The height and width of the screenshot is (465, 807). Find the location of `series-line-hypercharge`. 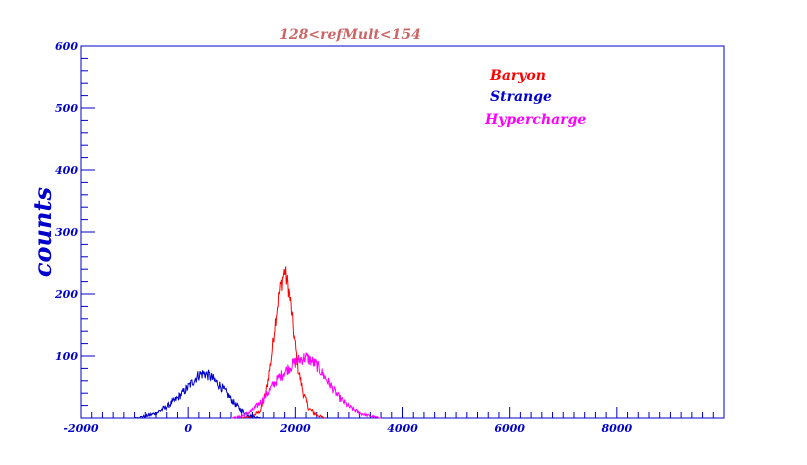

series-line-hypercharge is located at coordinates (306, 385).